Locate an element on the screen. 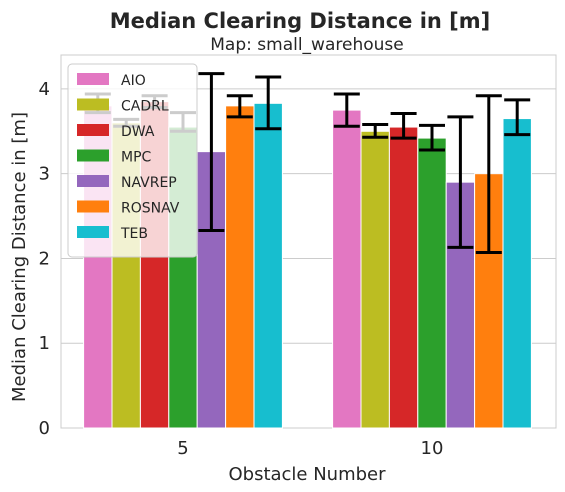 The width and height of the screenshot is (565, 492). y-tick-label: 2 is located at coordinates (44, 258).